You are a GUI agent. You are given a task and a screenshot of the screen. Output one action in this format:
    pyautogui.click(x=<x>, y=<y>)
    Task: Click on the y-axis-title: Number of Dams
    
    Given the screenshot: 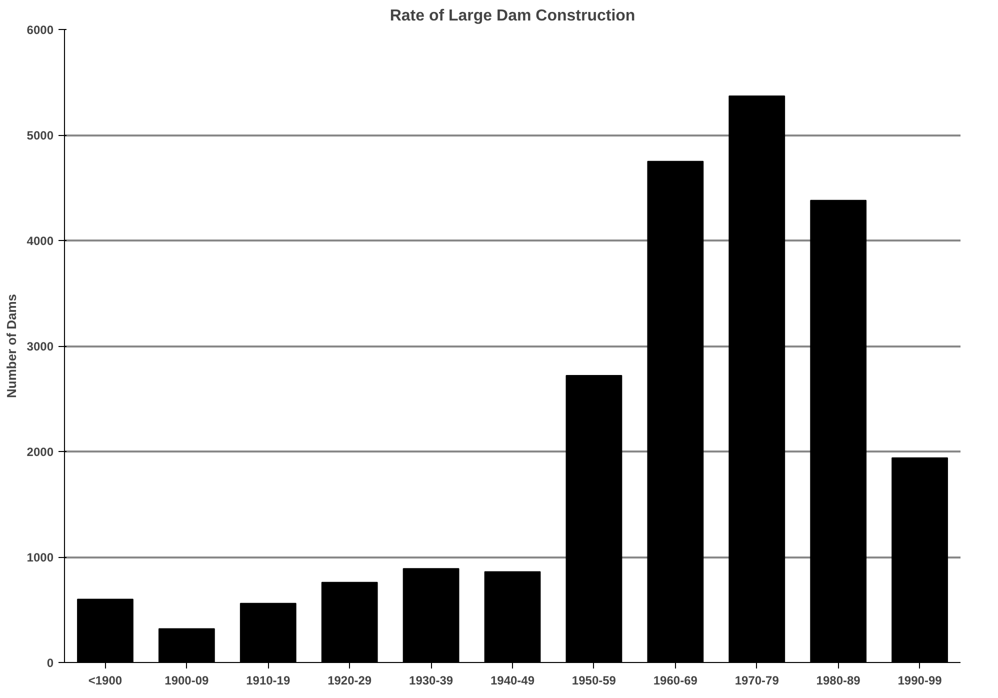 What is the action you would take?
    pyautogui.click(x=11, y=346)
    